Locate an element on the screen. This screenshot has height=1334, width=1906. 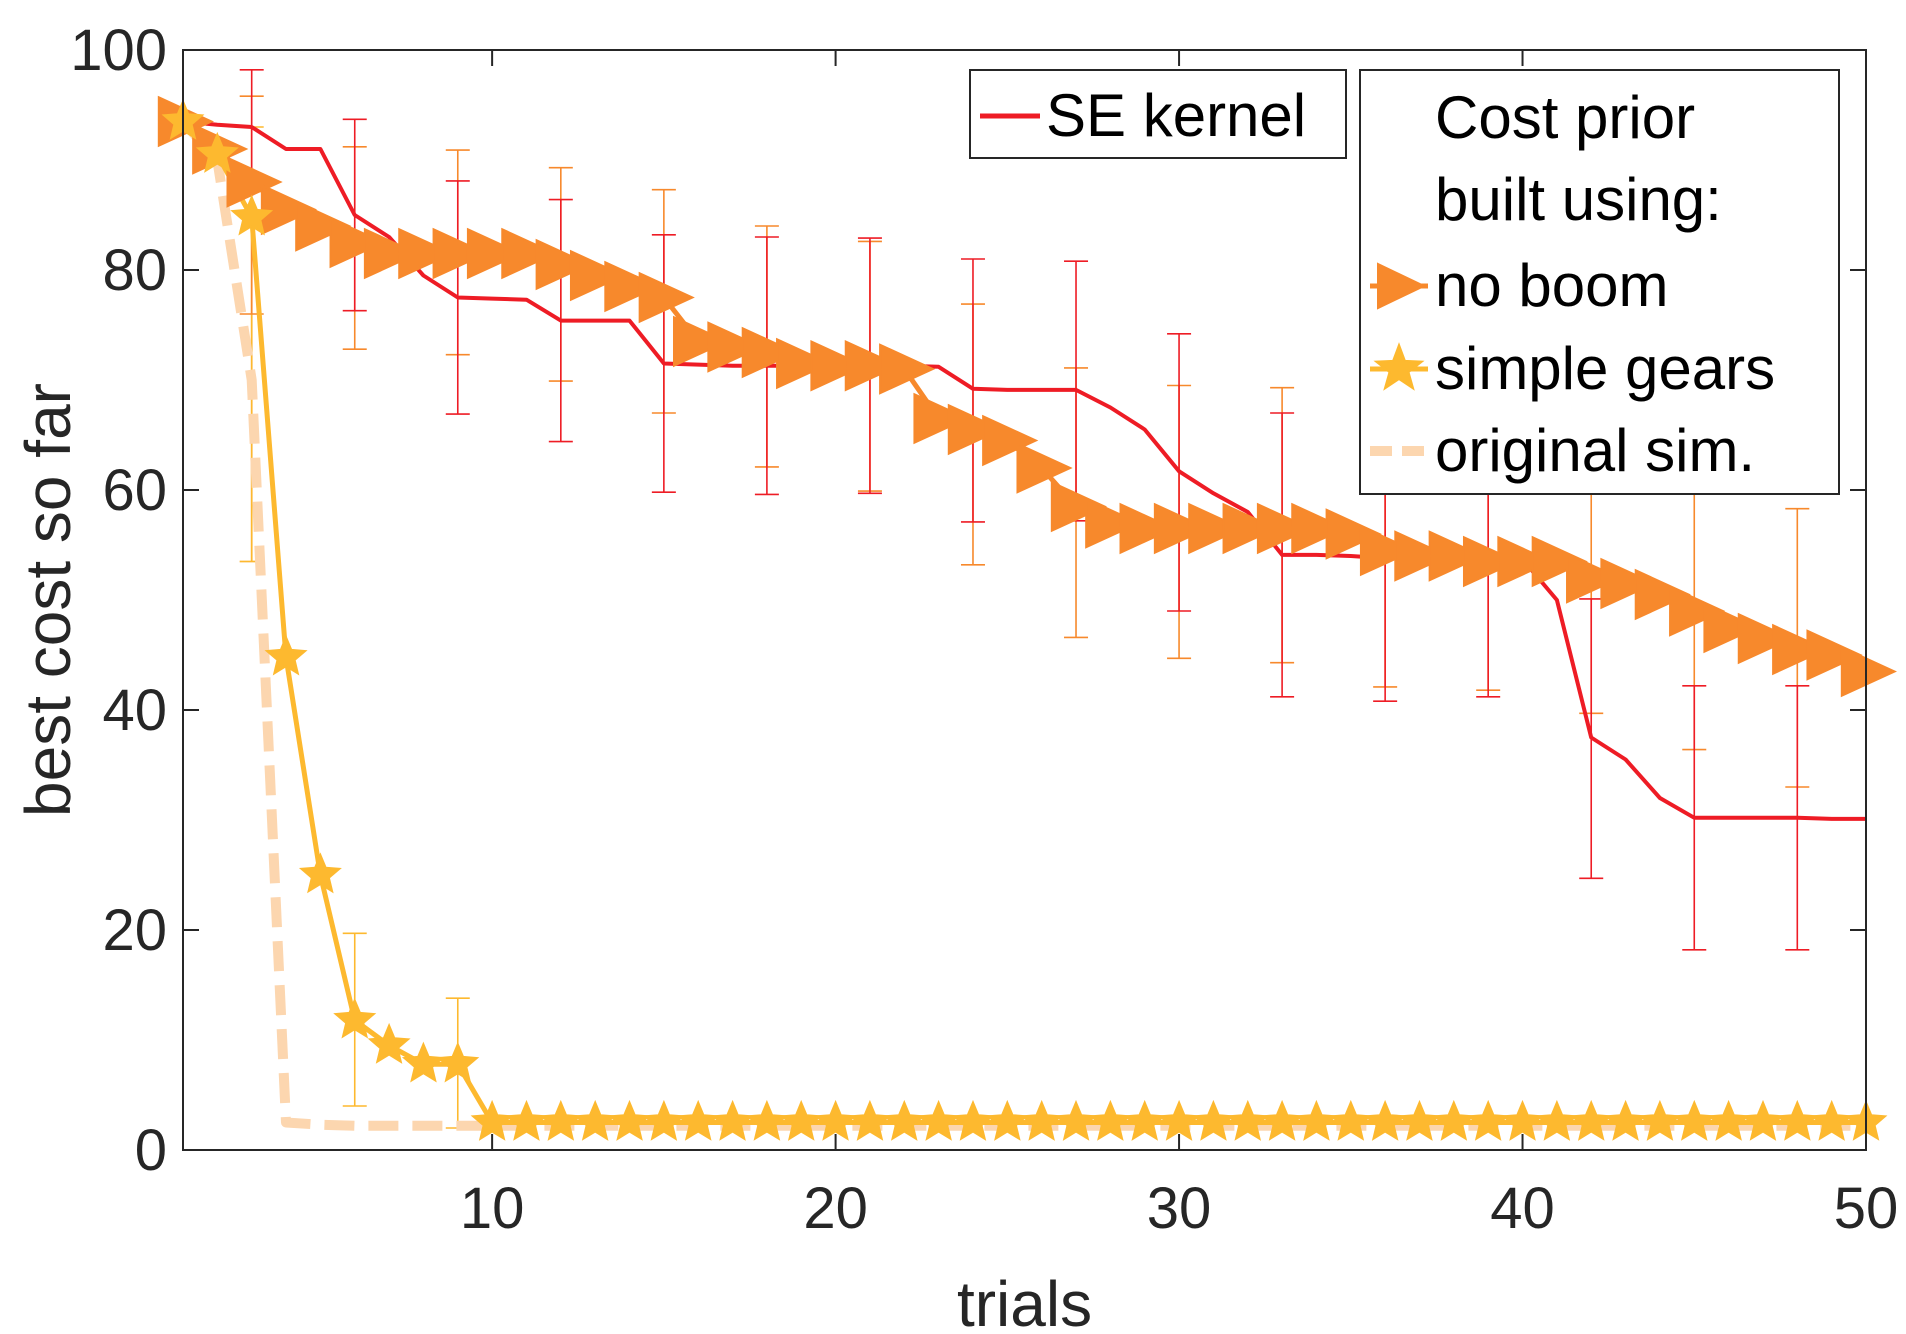
legend-cost-prior-box is located at coordinates (1599, 282).